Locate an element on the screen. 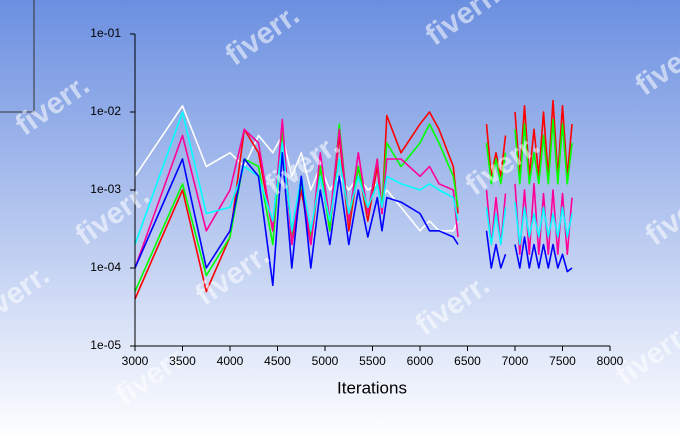 The height and width of the screenshot is (440, 680). x-tick-label: 3000 is located at coordinates (135, 361).